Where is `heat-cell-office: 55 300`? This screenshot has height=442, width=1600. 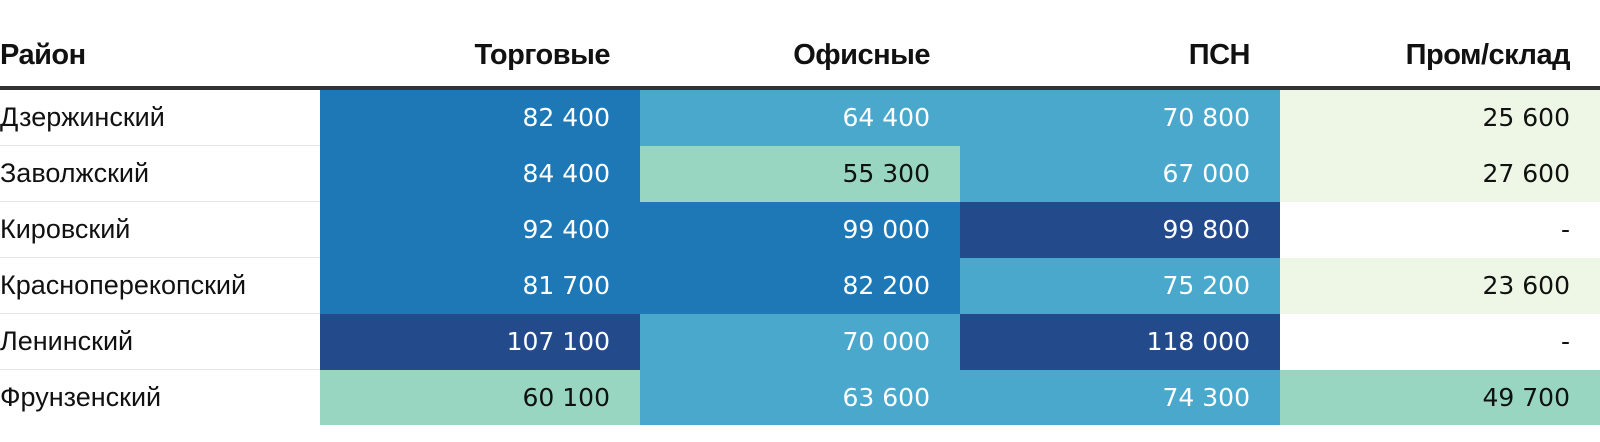 heat-cell-office: 55 300 is located at coordinates (800, 173).